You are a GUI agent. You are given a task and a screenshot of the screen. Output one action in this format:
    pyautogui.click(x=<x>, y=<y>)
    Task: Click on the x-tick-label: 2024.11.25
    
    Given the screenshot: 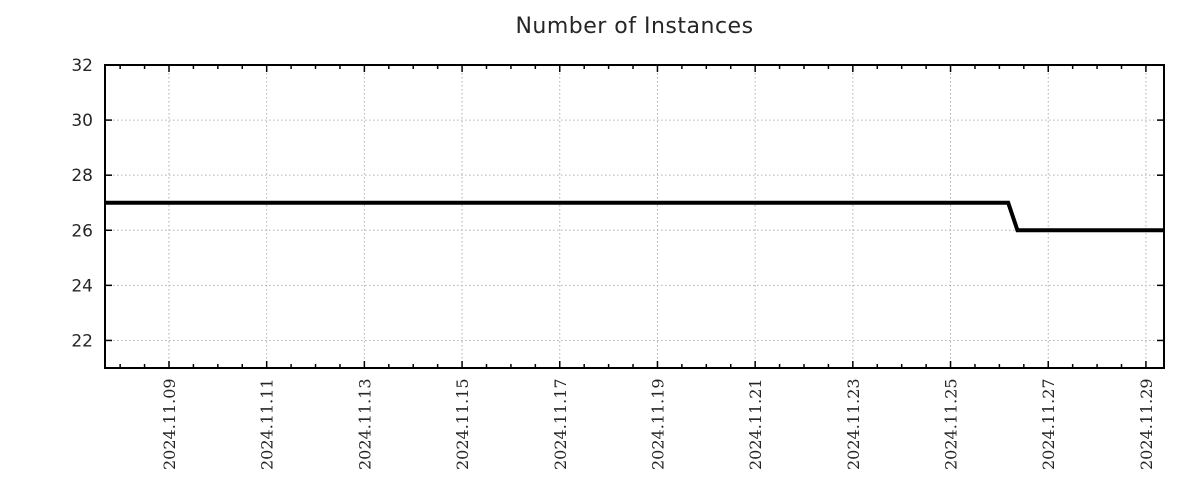 What is the action you would take?
    pyautogui.click(x=951, y=424)
    